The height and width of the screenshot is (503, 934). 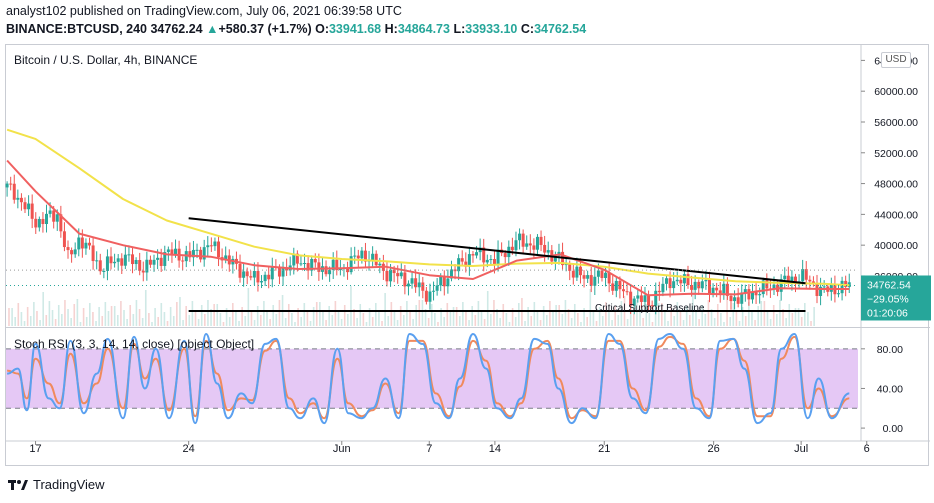 I want to click on up-arrow-icon: ▲, so click(x=212, y=29).